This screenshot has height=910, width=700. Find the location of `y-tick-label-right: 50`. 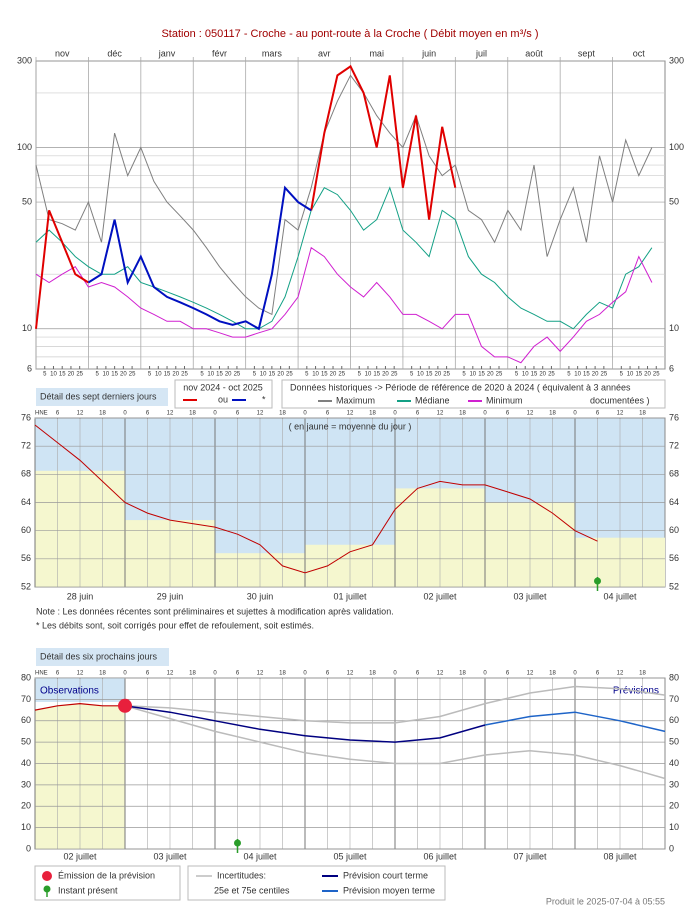

y-tick-label-right: 50 is located at coordinates (674, 201).